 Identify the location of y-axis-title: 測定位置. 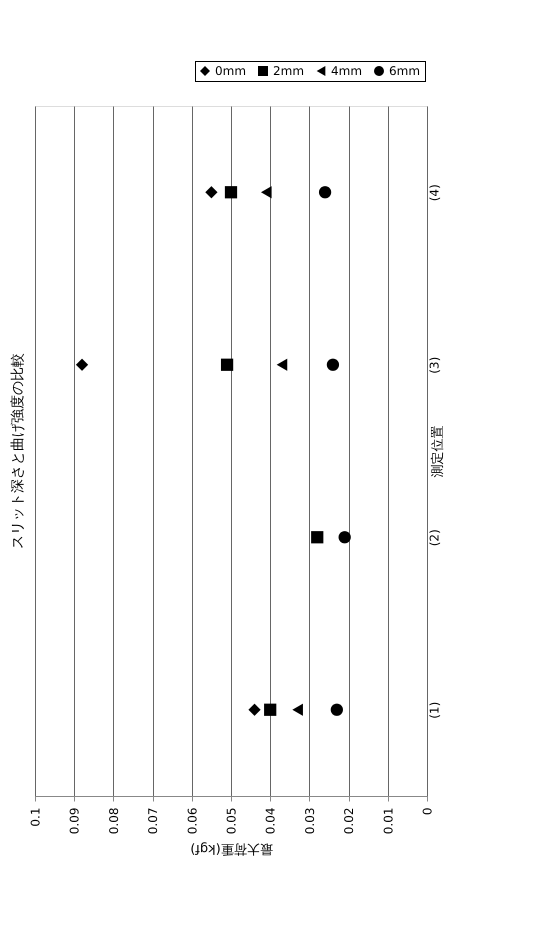
(438, 452).